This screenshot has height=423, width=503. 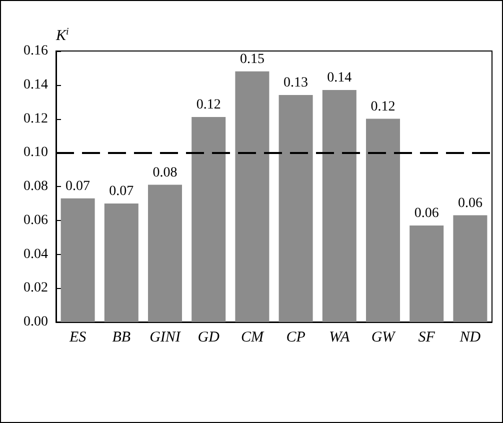 What do you see at coordinates (296, 338) in the screenshot?
I see `x-tick-label: CP` at bounding box center [296, 338].